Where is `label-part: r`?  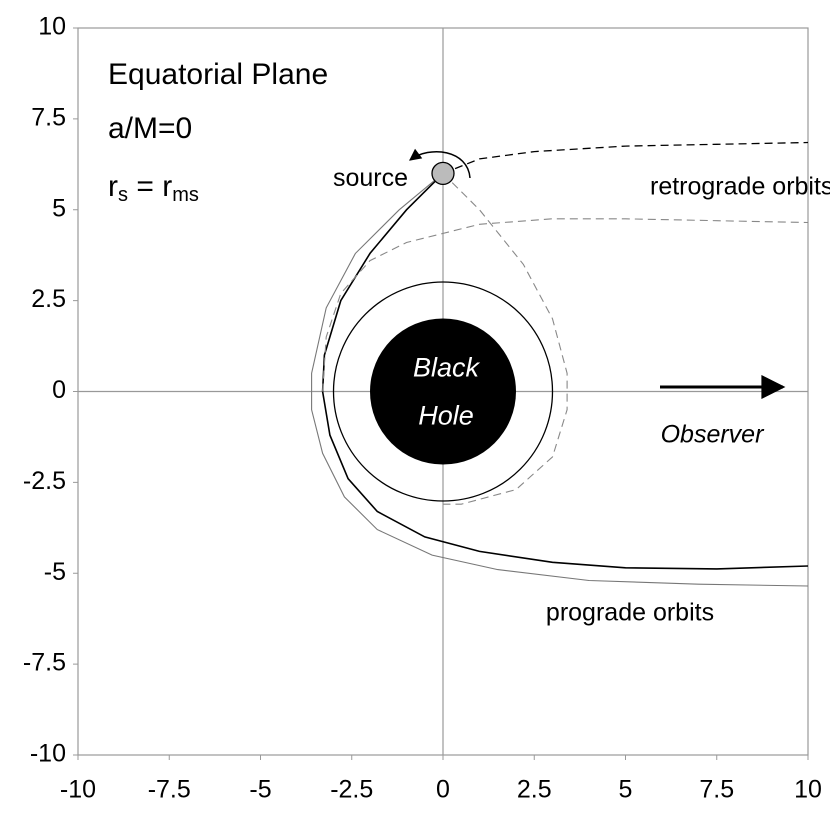 label-part: r is located at coordinates (113, 186).